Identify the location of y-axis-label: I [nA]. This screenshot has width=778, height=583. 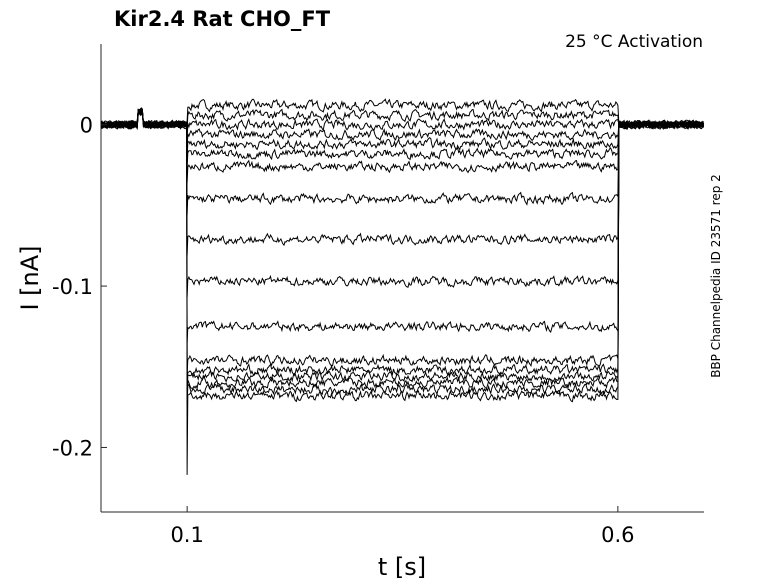
(30, 277).